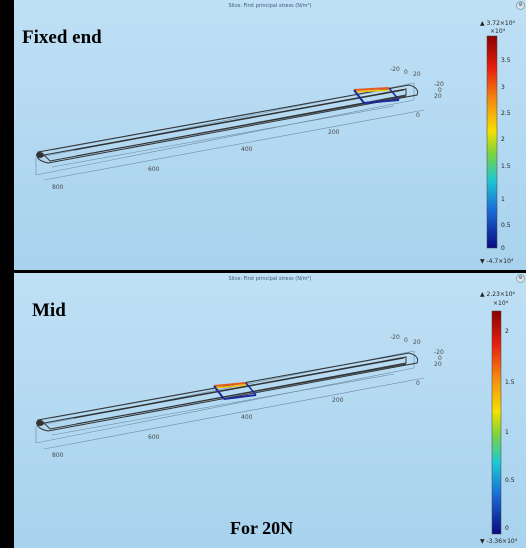  Describe the element at coordinates (262, 528) in the screenshot. I see `load-caption: For 20N` at that location.